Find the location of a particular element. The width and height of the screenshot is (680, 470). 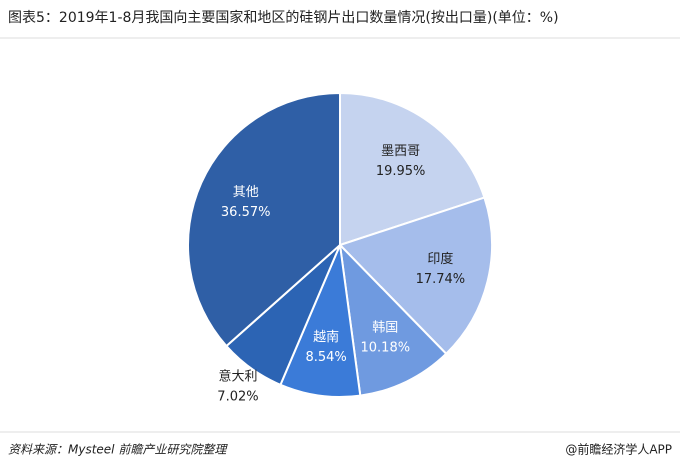

slice-value-label: 8.54% is located at coordinates (325, 357).